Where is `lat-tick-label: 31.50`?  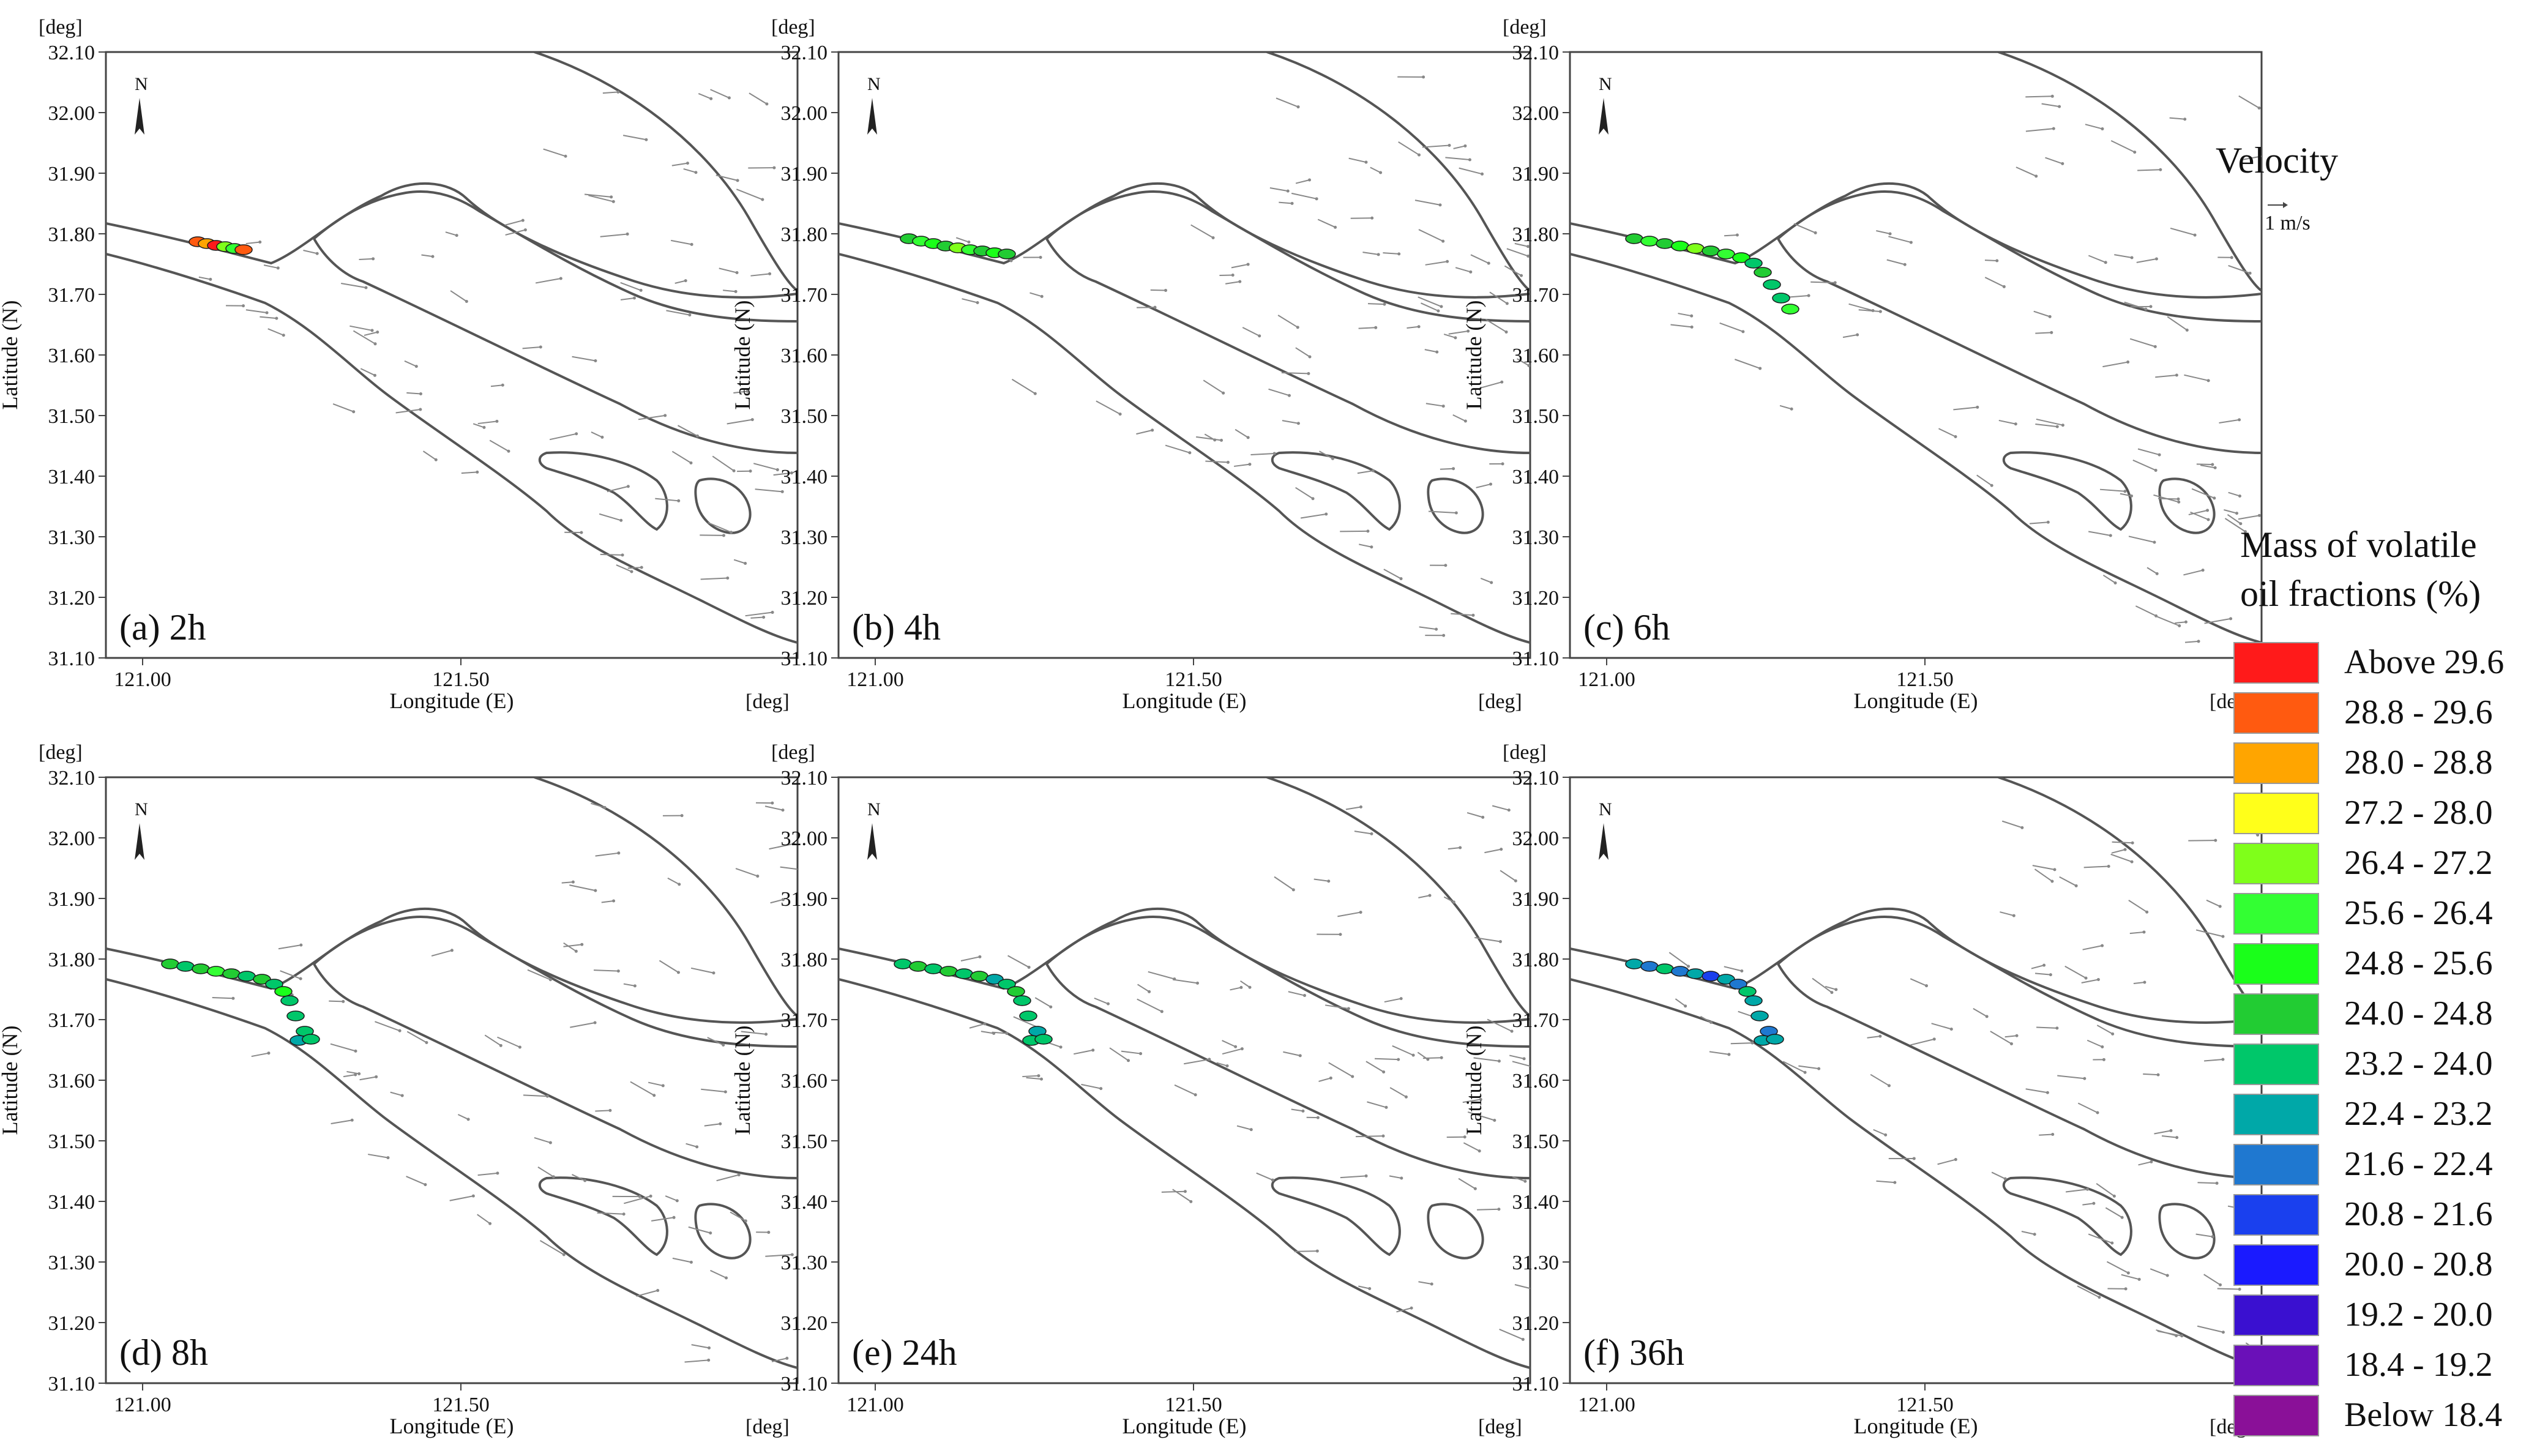 lat-tick-label: 31.50 is located at coordinates (1536, 416).